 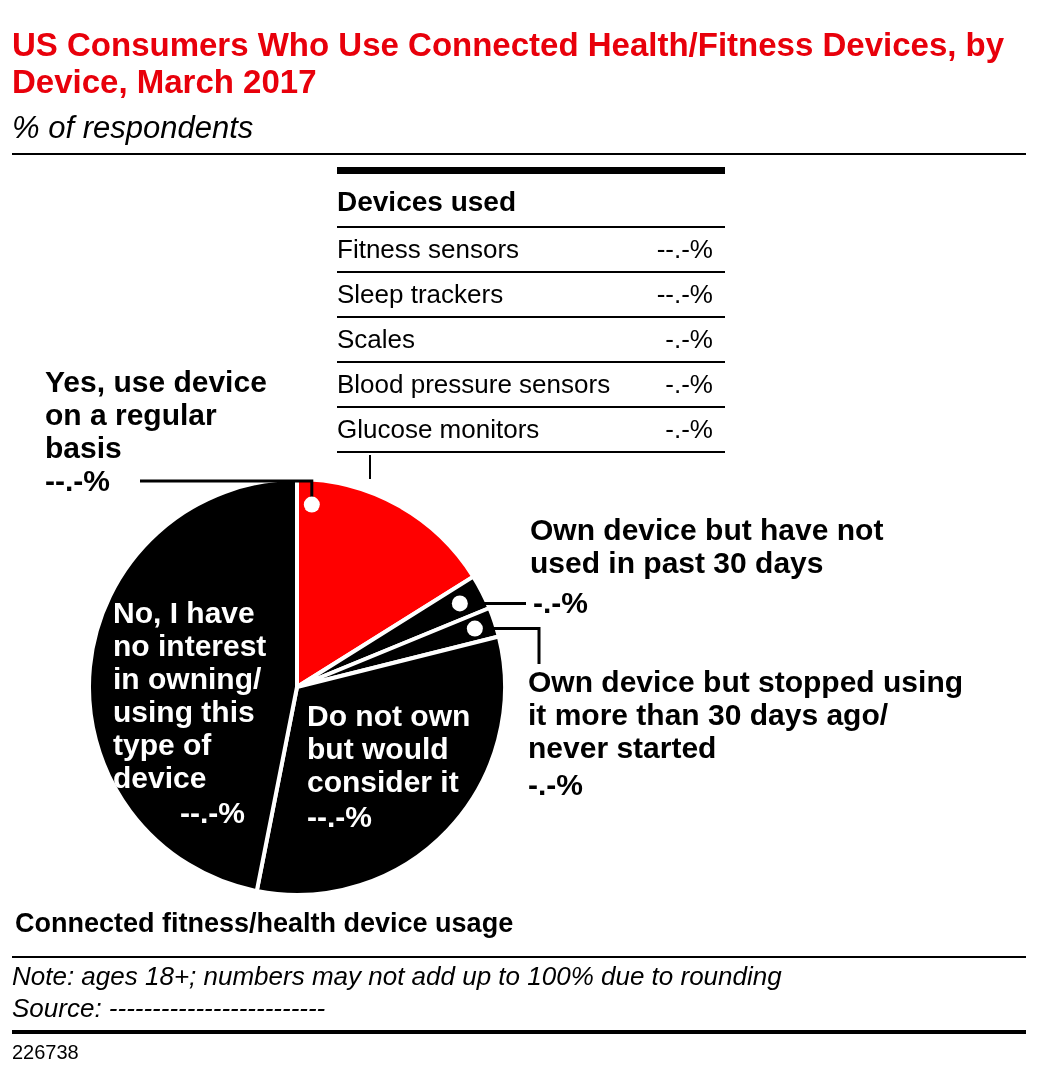 I want to click on source-note: Source: -------------------------, so click(x=169, y=1008).